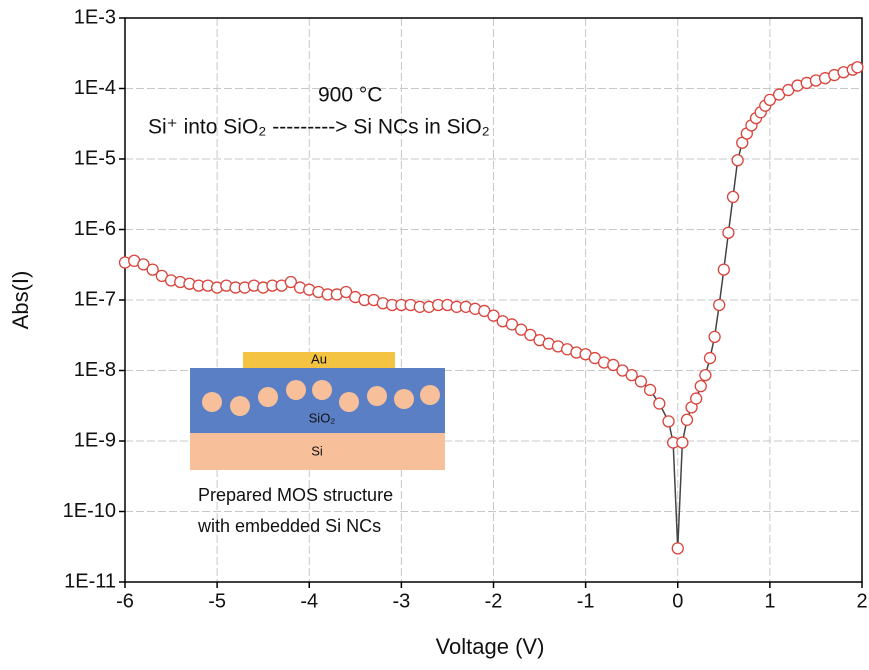  Describe the element at coordinates (490, 646) in the screenshot. I see `x-axis-label: Voltage (V)` at that location.